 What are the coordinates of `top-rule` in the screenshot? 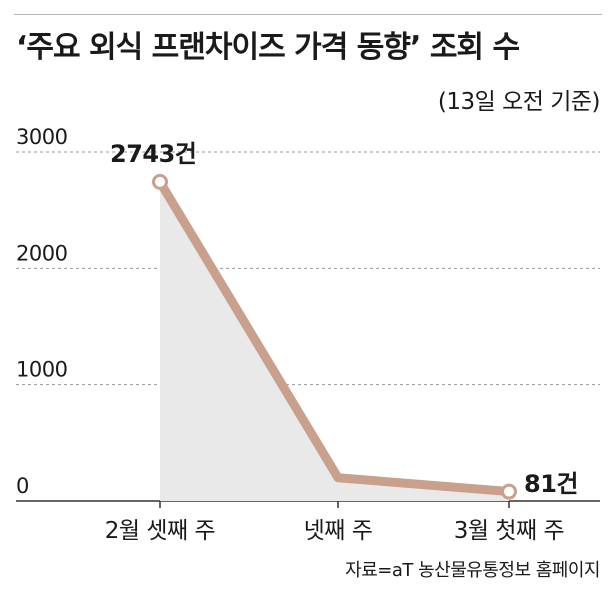 It's located at (308, 14).